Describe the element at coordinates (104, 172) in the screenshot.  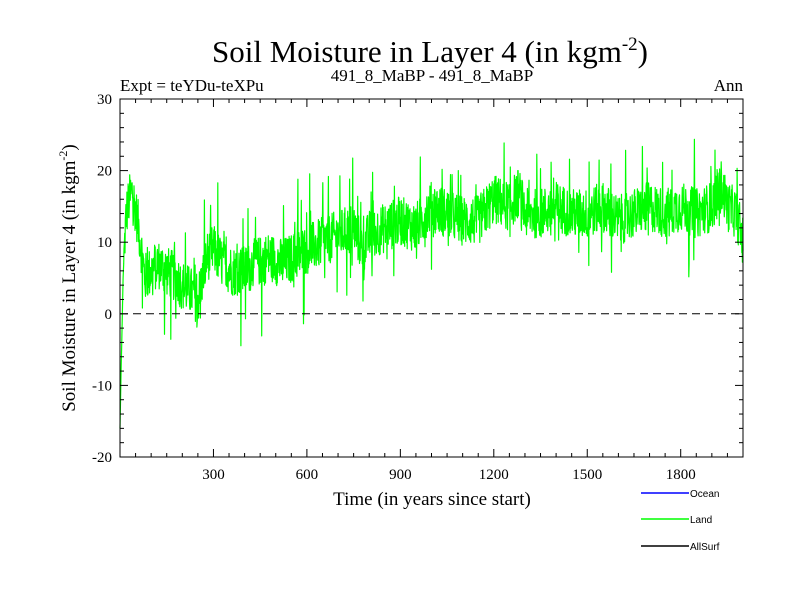
I see `y-tick-label: 20` at that location.